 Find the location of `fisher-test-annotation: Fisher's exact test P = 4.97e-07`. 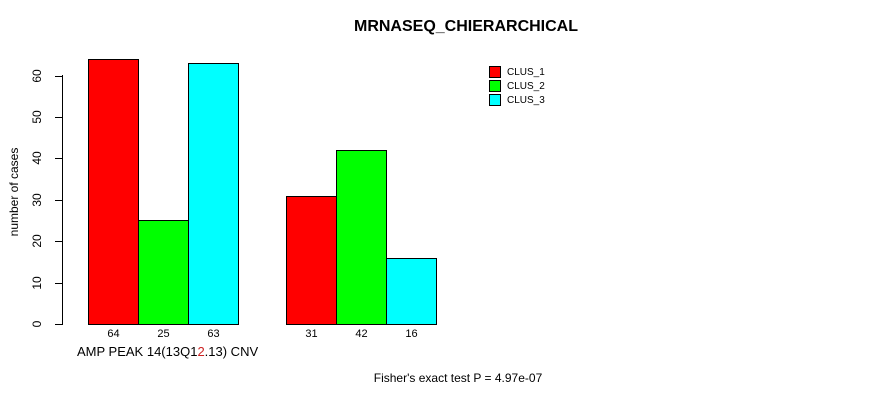

fisher-test-annotation: Fisher's exact test P = 4.97e-07 is located at coordinates (458, 378).